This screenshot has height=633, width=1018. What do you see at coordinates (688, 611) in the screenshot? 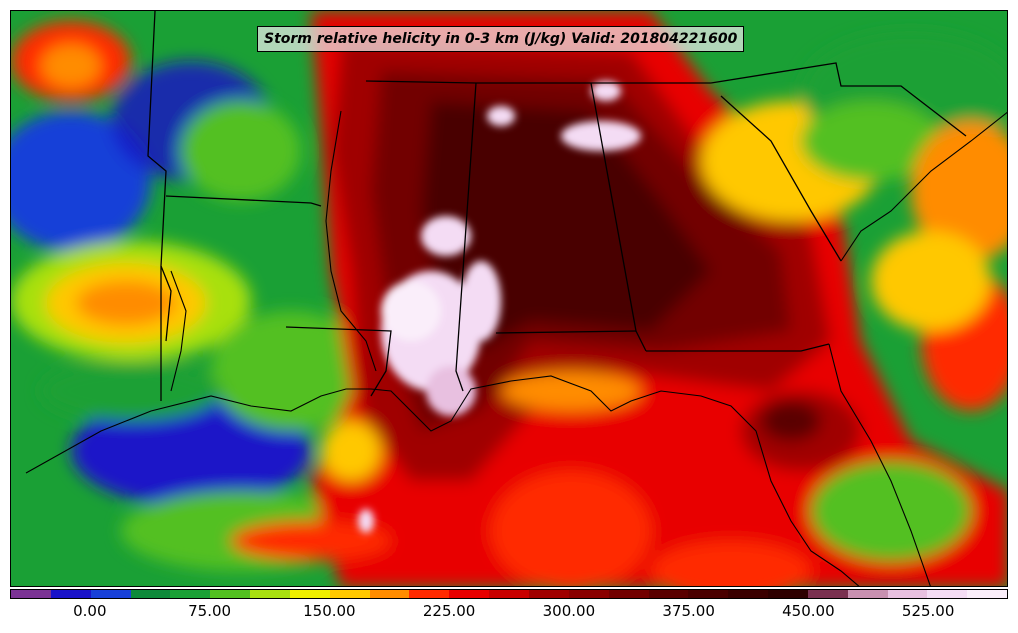
I see `colorbar-tick-label: 375.00` at bounding box center [688, 611].